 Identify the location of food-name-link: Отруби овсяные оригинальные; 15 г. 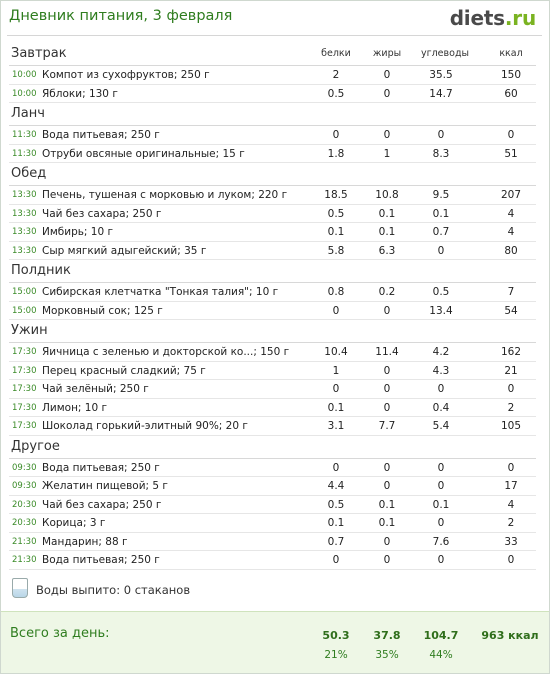
(143, 153).